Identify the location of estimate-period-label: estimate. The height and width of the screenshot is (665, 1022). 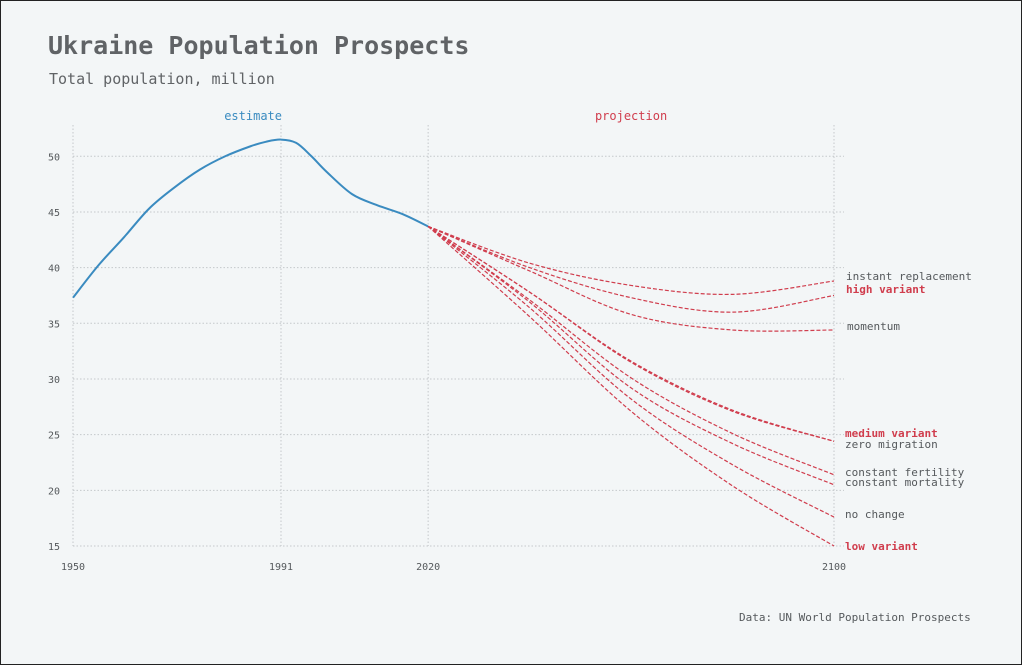
(253, 116).